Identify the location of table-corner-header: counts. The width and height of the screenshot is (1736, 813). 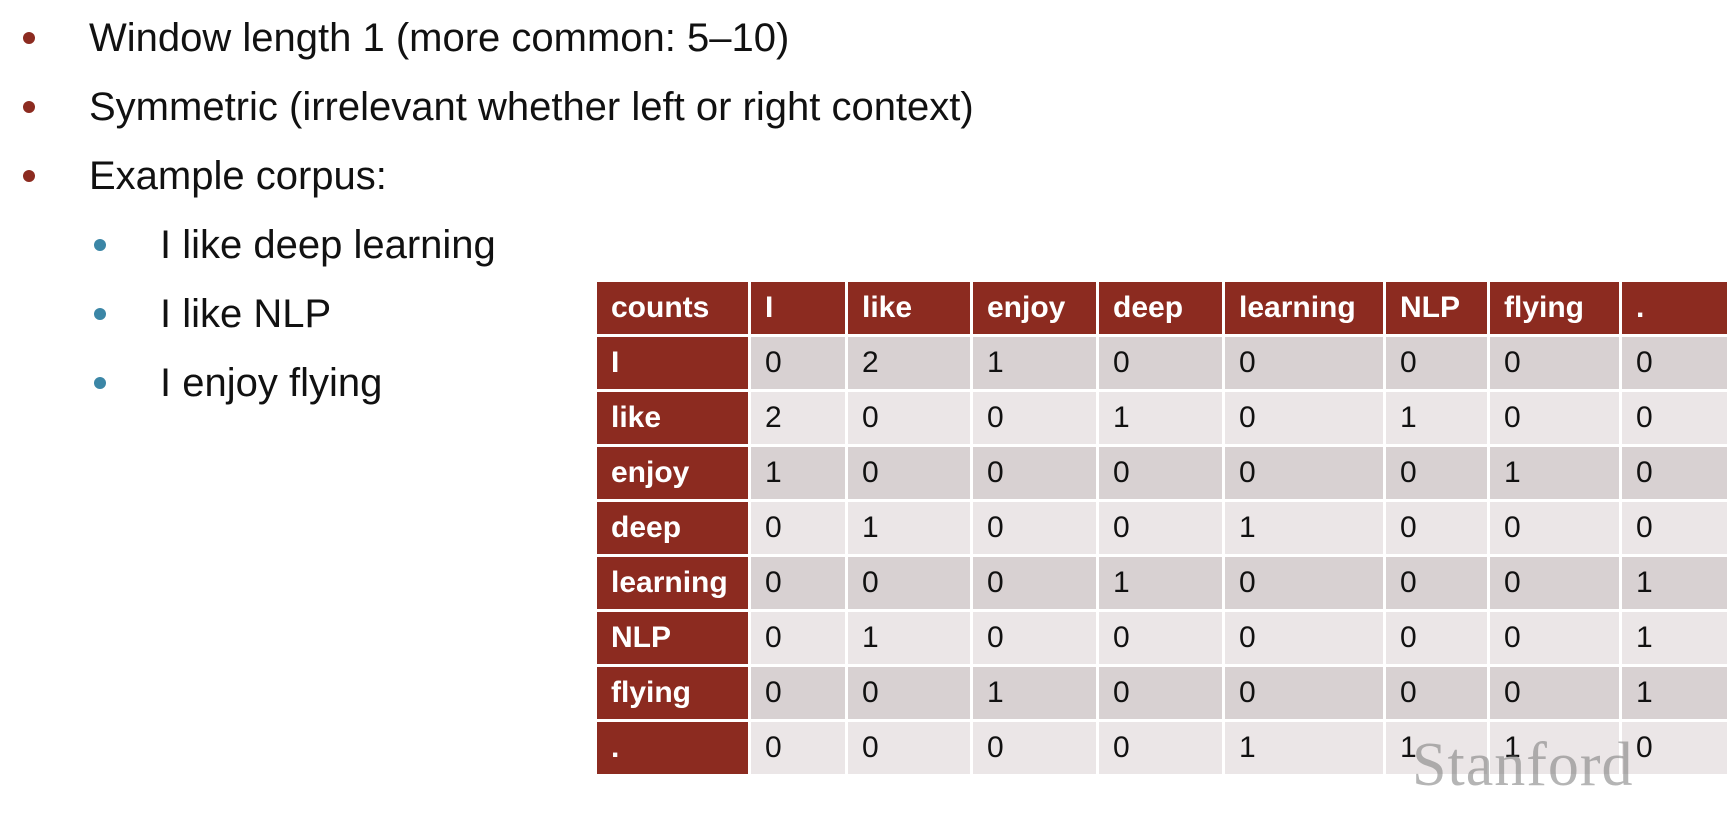
(672, 308).